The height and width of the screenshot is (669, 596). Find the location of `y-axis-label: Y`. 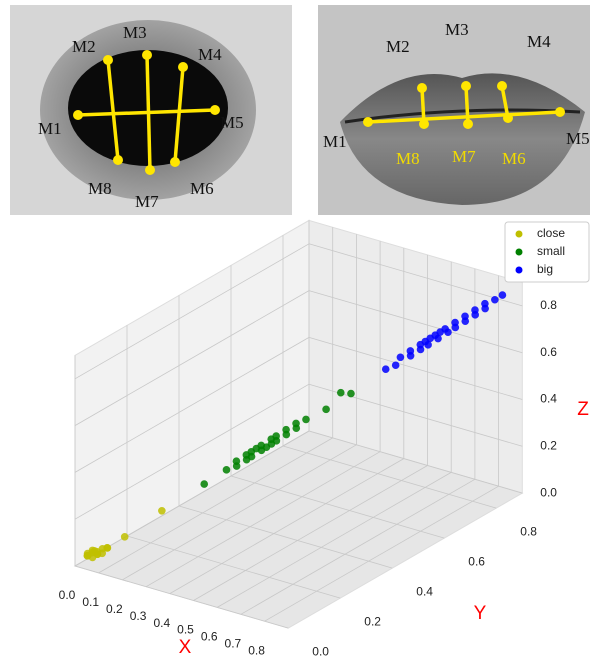

y-axis-label: Y is located at coordinates (480, 613).